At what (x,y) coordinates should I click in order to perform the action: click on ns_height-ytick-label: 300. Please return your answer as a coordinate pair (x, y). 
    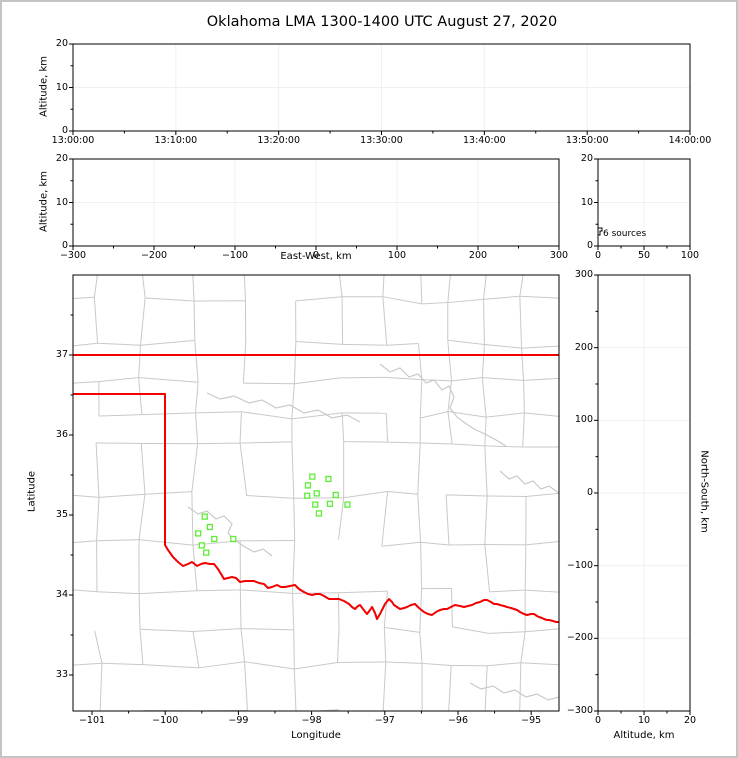
    Looking at the image, I should click on (583, 274).